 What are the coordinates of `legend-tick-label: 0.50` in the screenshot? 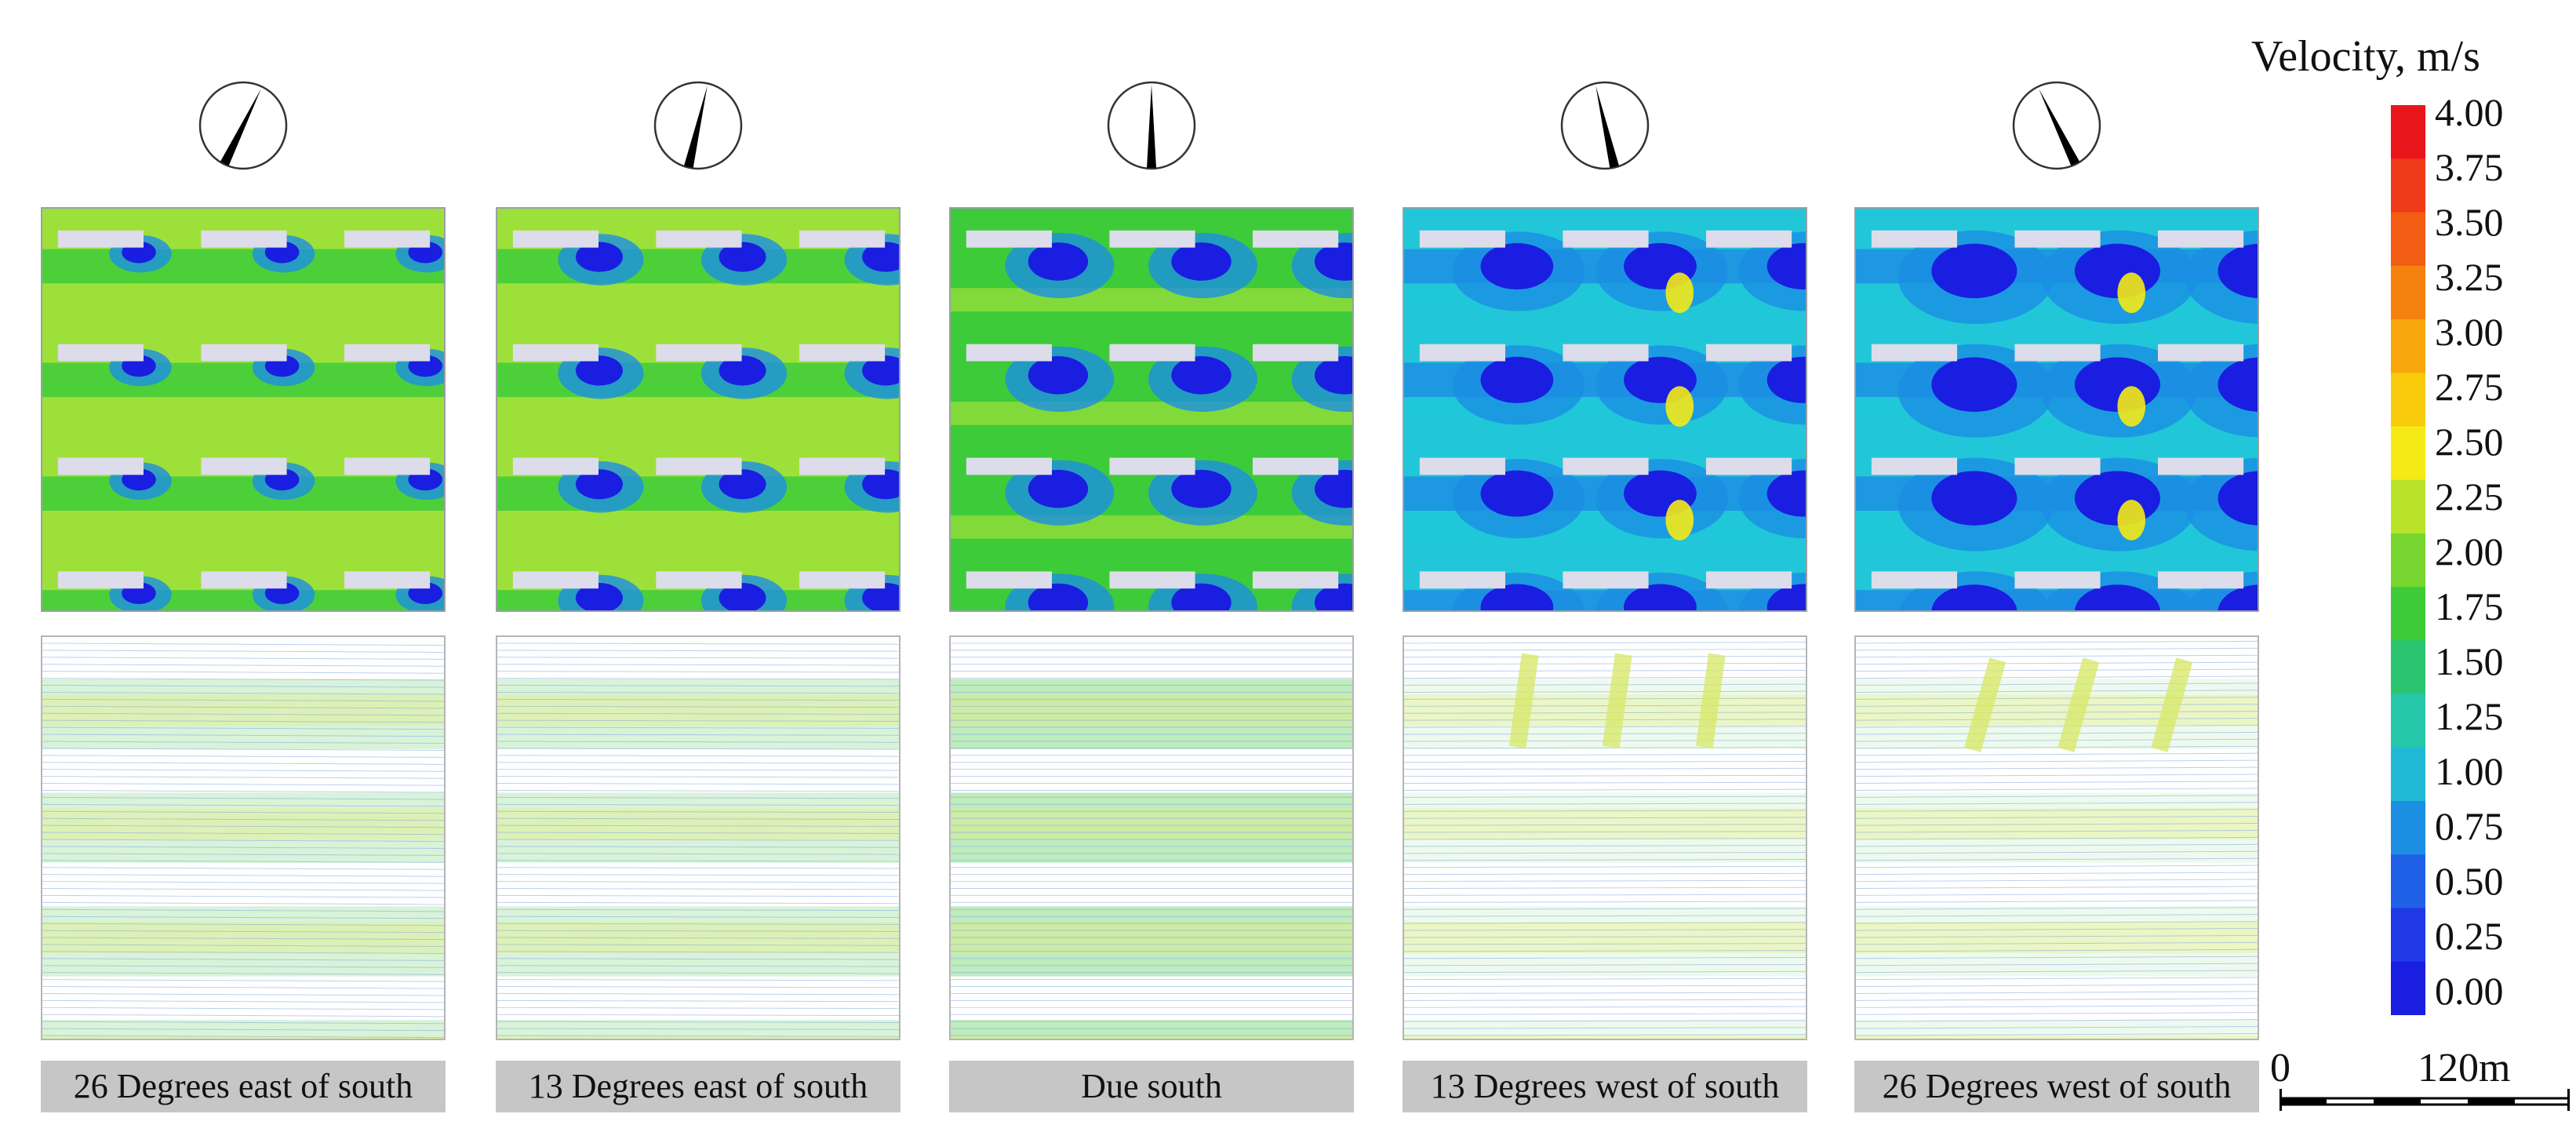 It's located at (2469, 881).